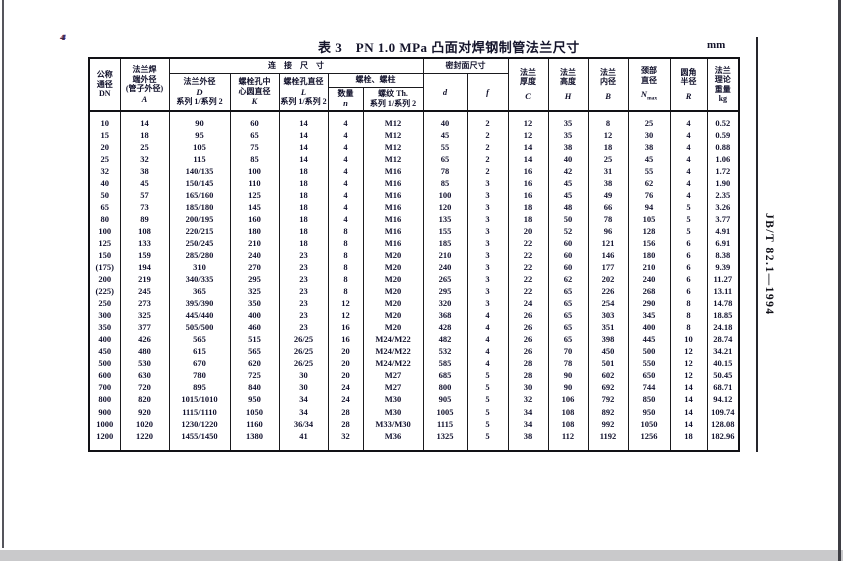  What do you see at coordinates (649, 71) in the screenshot?
I see `header-text: 颈部` at bounding box center [649, 71].